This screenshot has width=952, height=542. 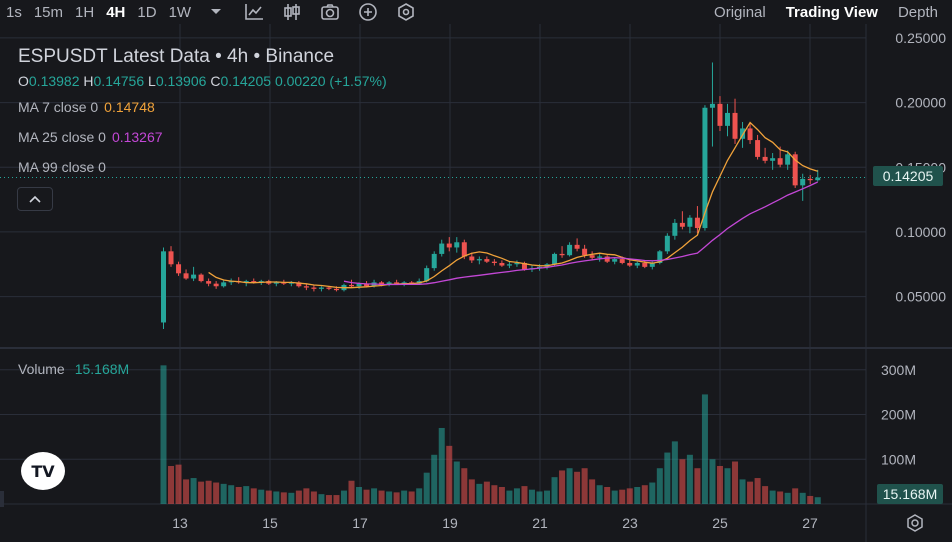 I want to click on line-chart-icon, so click(x=254, y=12).